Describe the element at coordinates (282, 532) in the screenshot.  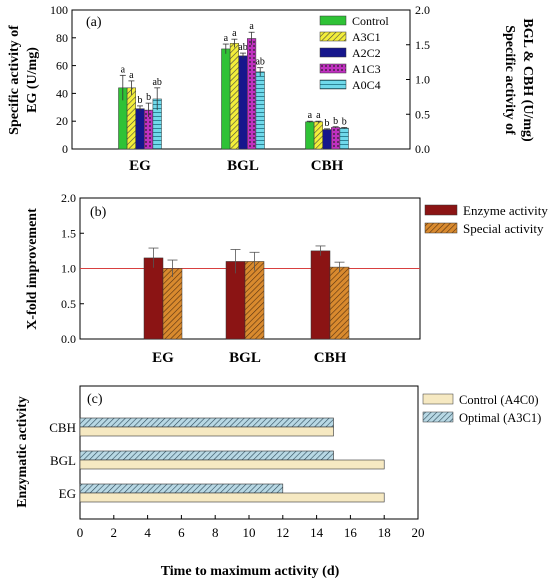
I see `panel-c-xtick-label: 12` at that location.